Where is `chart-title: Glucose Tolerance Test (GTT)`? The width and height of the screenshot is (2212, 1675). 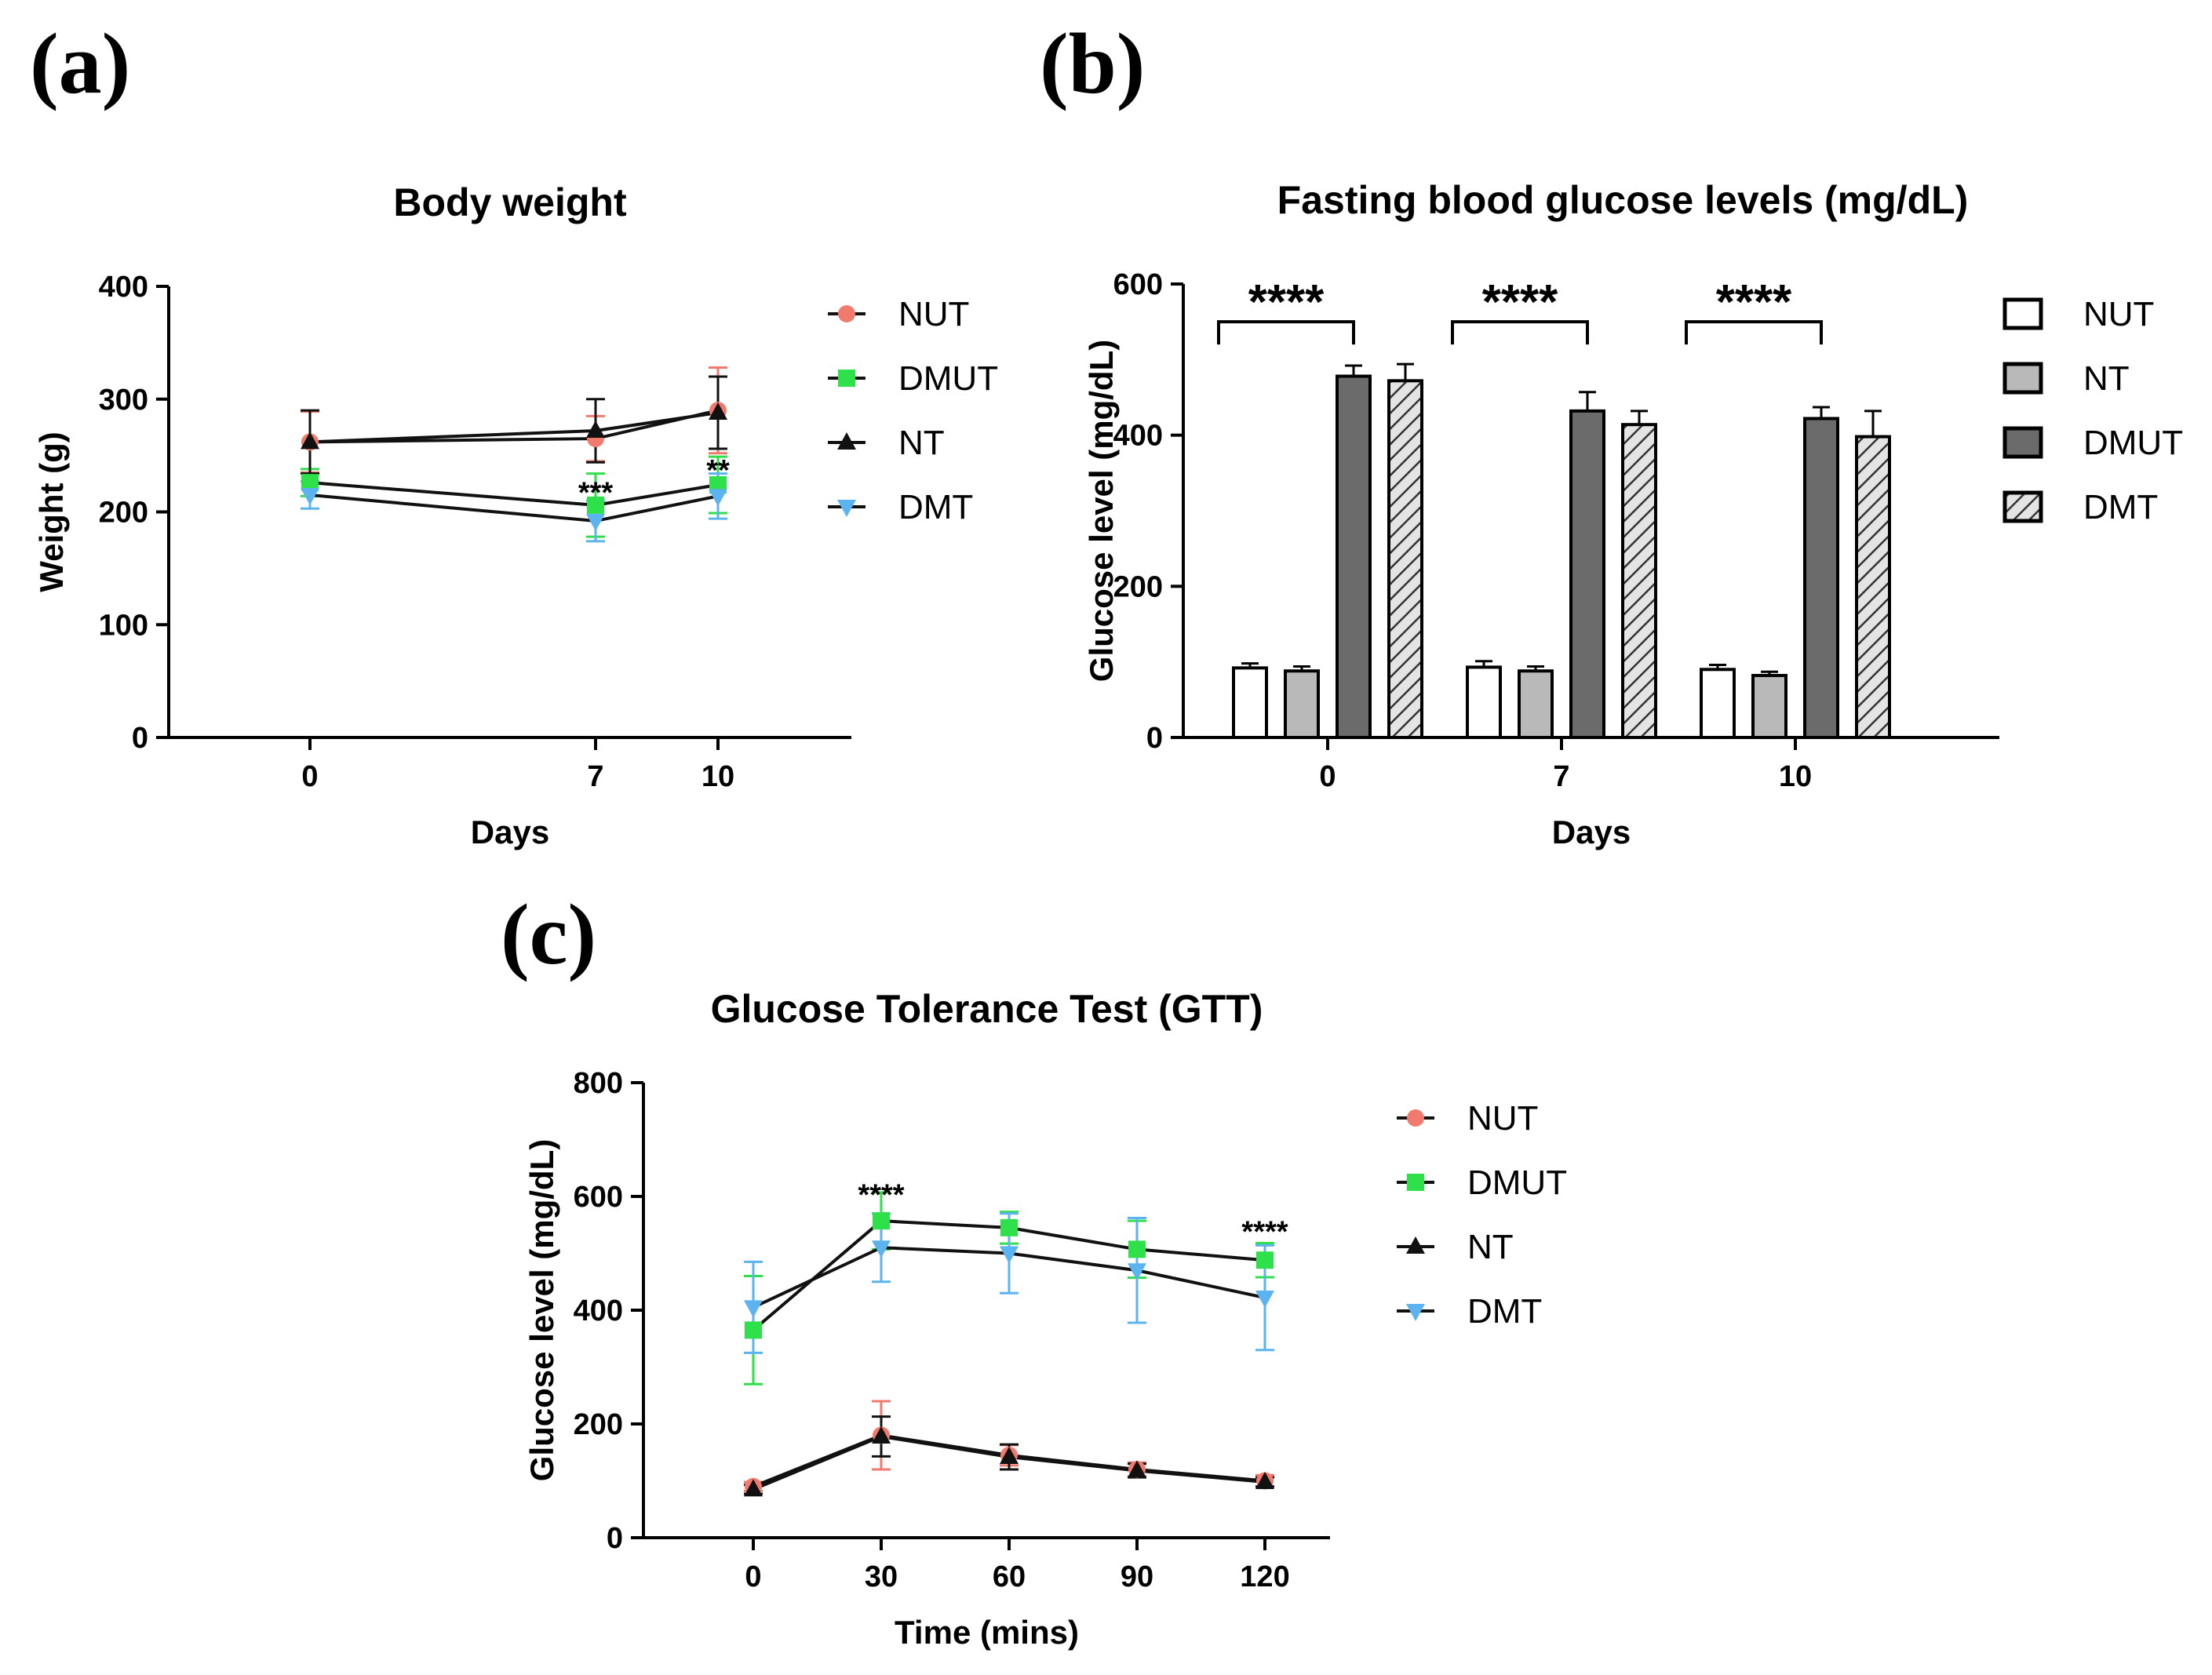
chart-title: Glucose Tolerance Test (GTT) is located at coordinates (987, 1009).